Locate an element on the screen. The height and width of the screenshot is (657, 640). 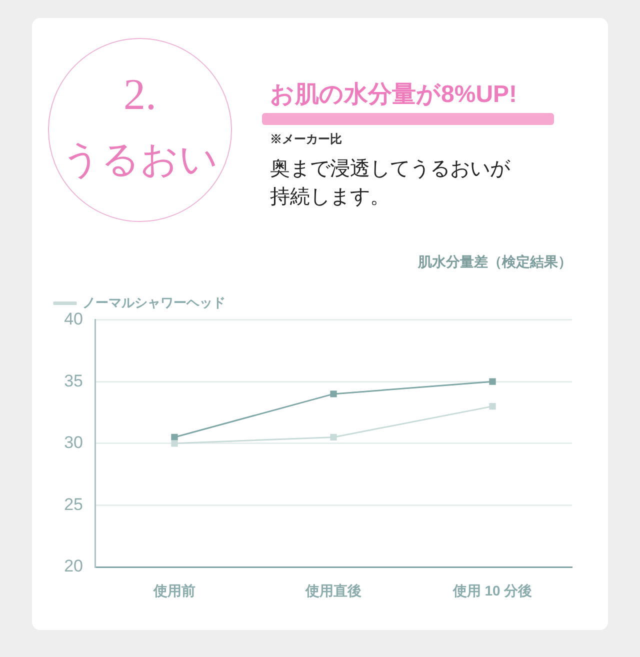
x-tick-label: 使用直後 is located at coordinates (333, 590).